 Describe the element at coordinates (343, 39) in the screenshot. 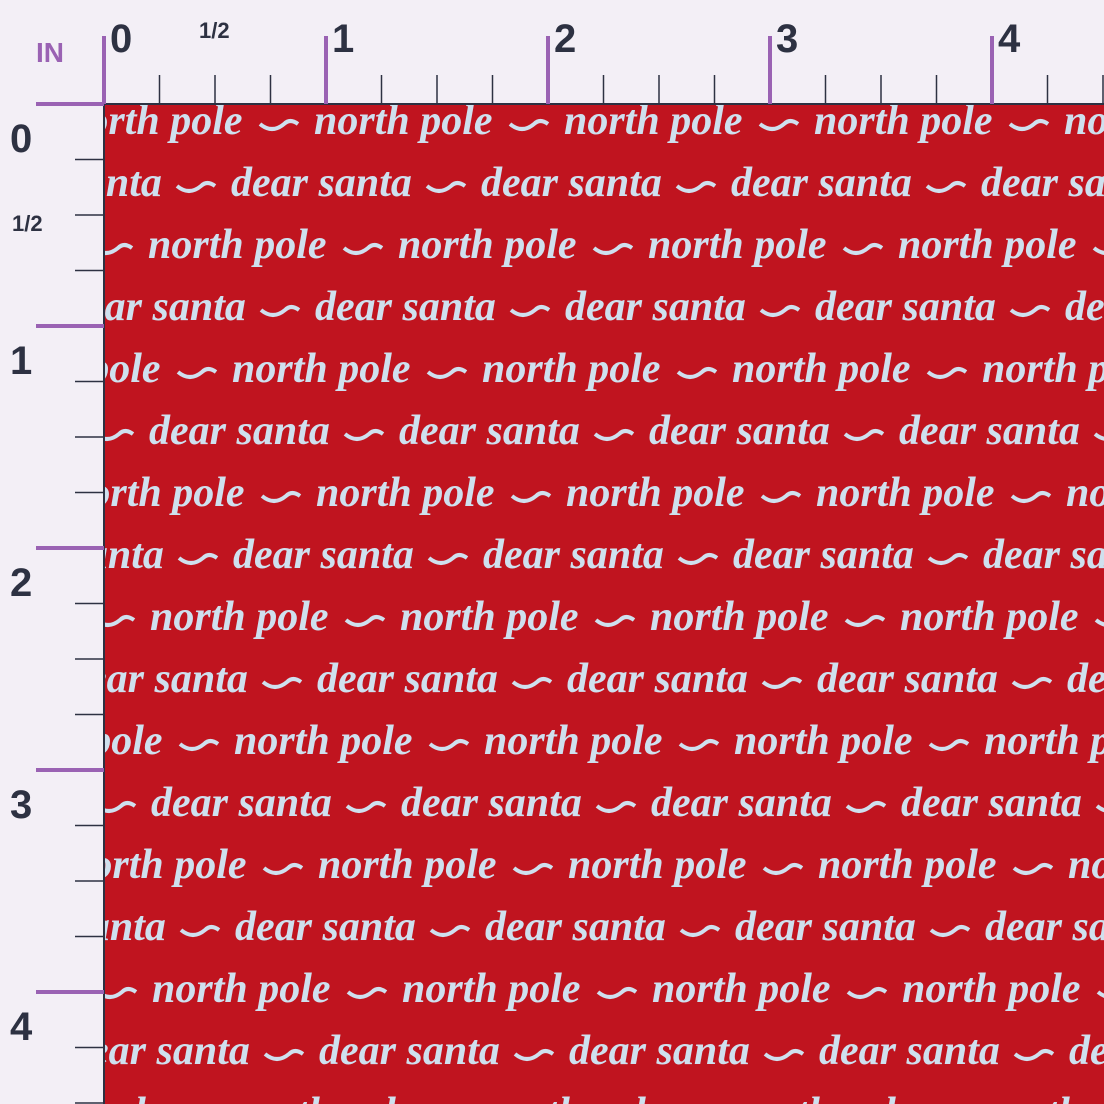

I see `top-ruler-label: 1` at that location.